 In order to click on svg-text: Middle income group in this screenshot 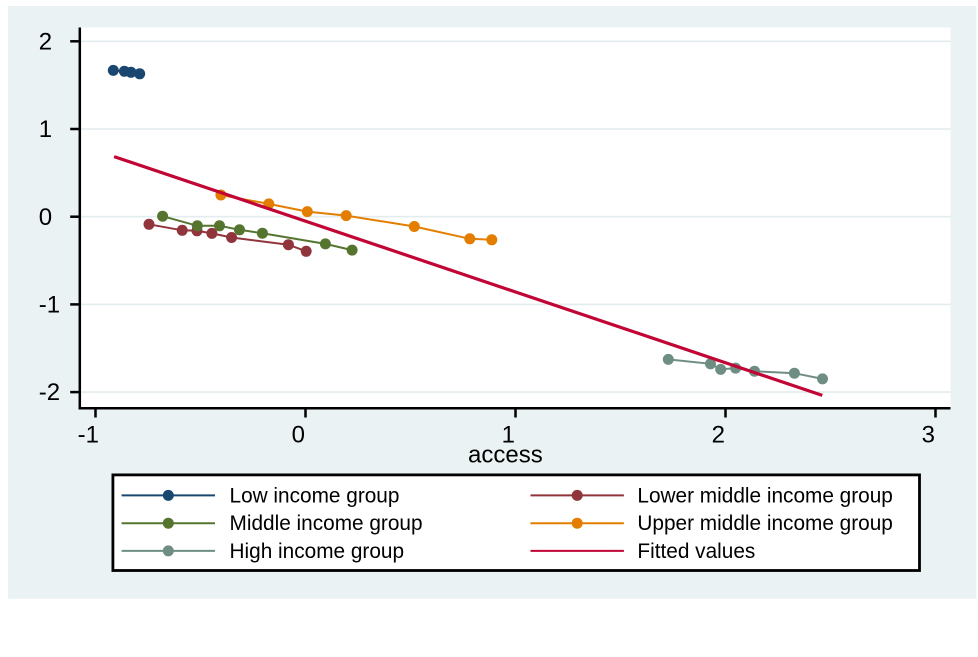, I will do `click(326, 523)`.